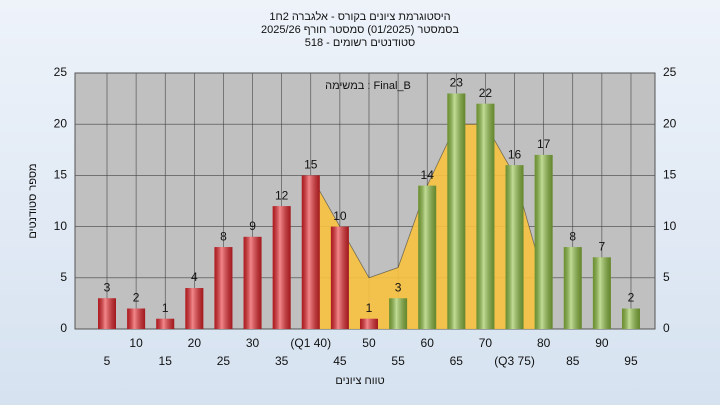 The height and width of the screenshot is (405, 720). I want to click on value-label: 7, so click(602, 246).